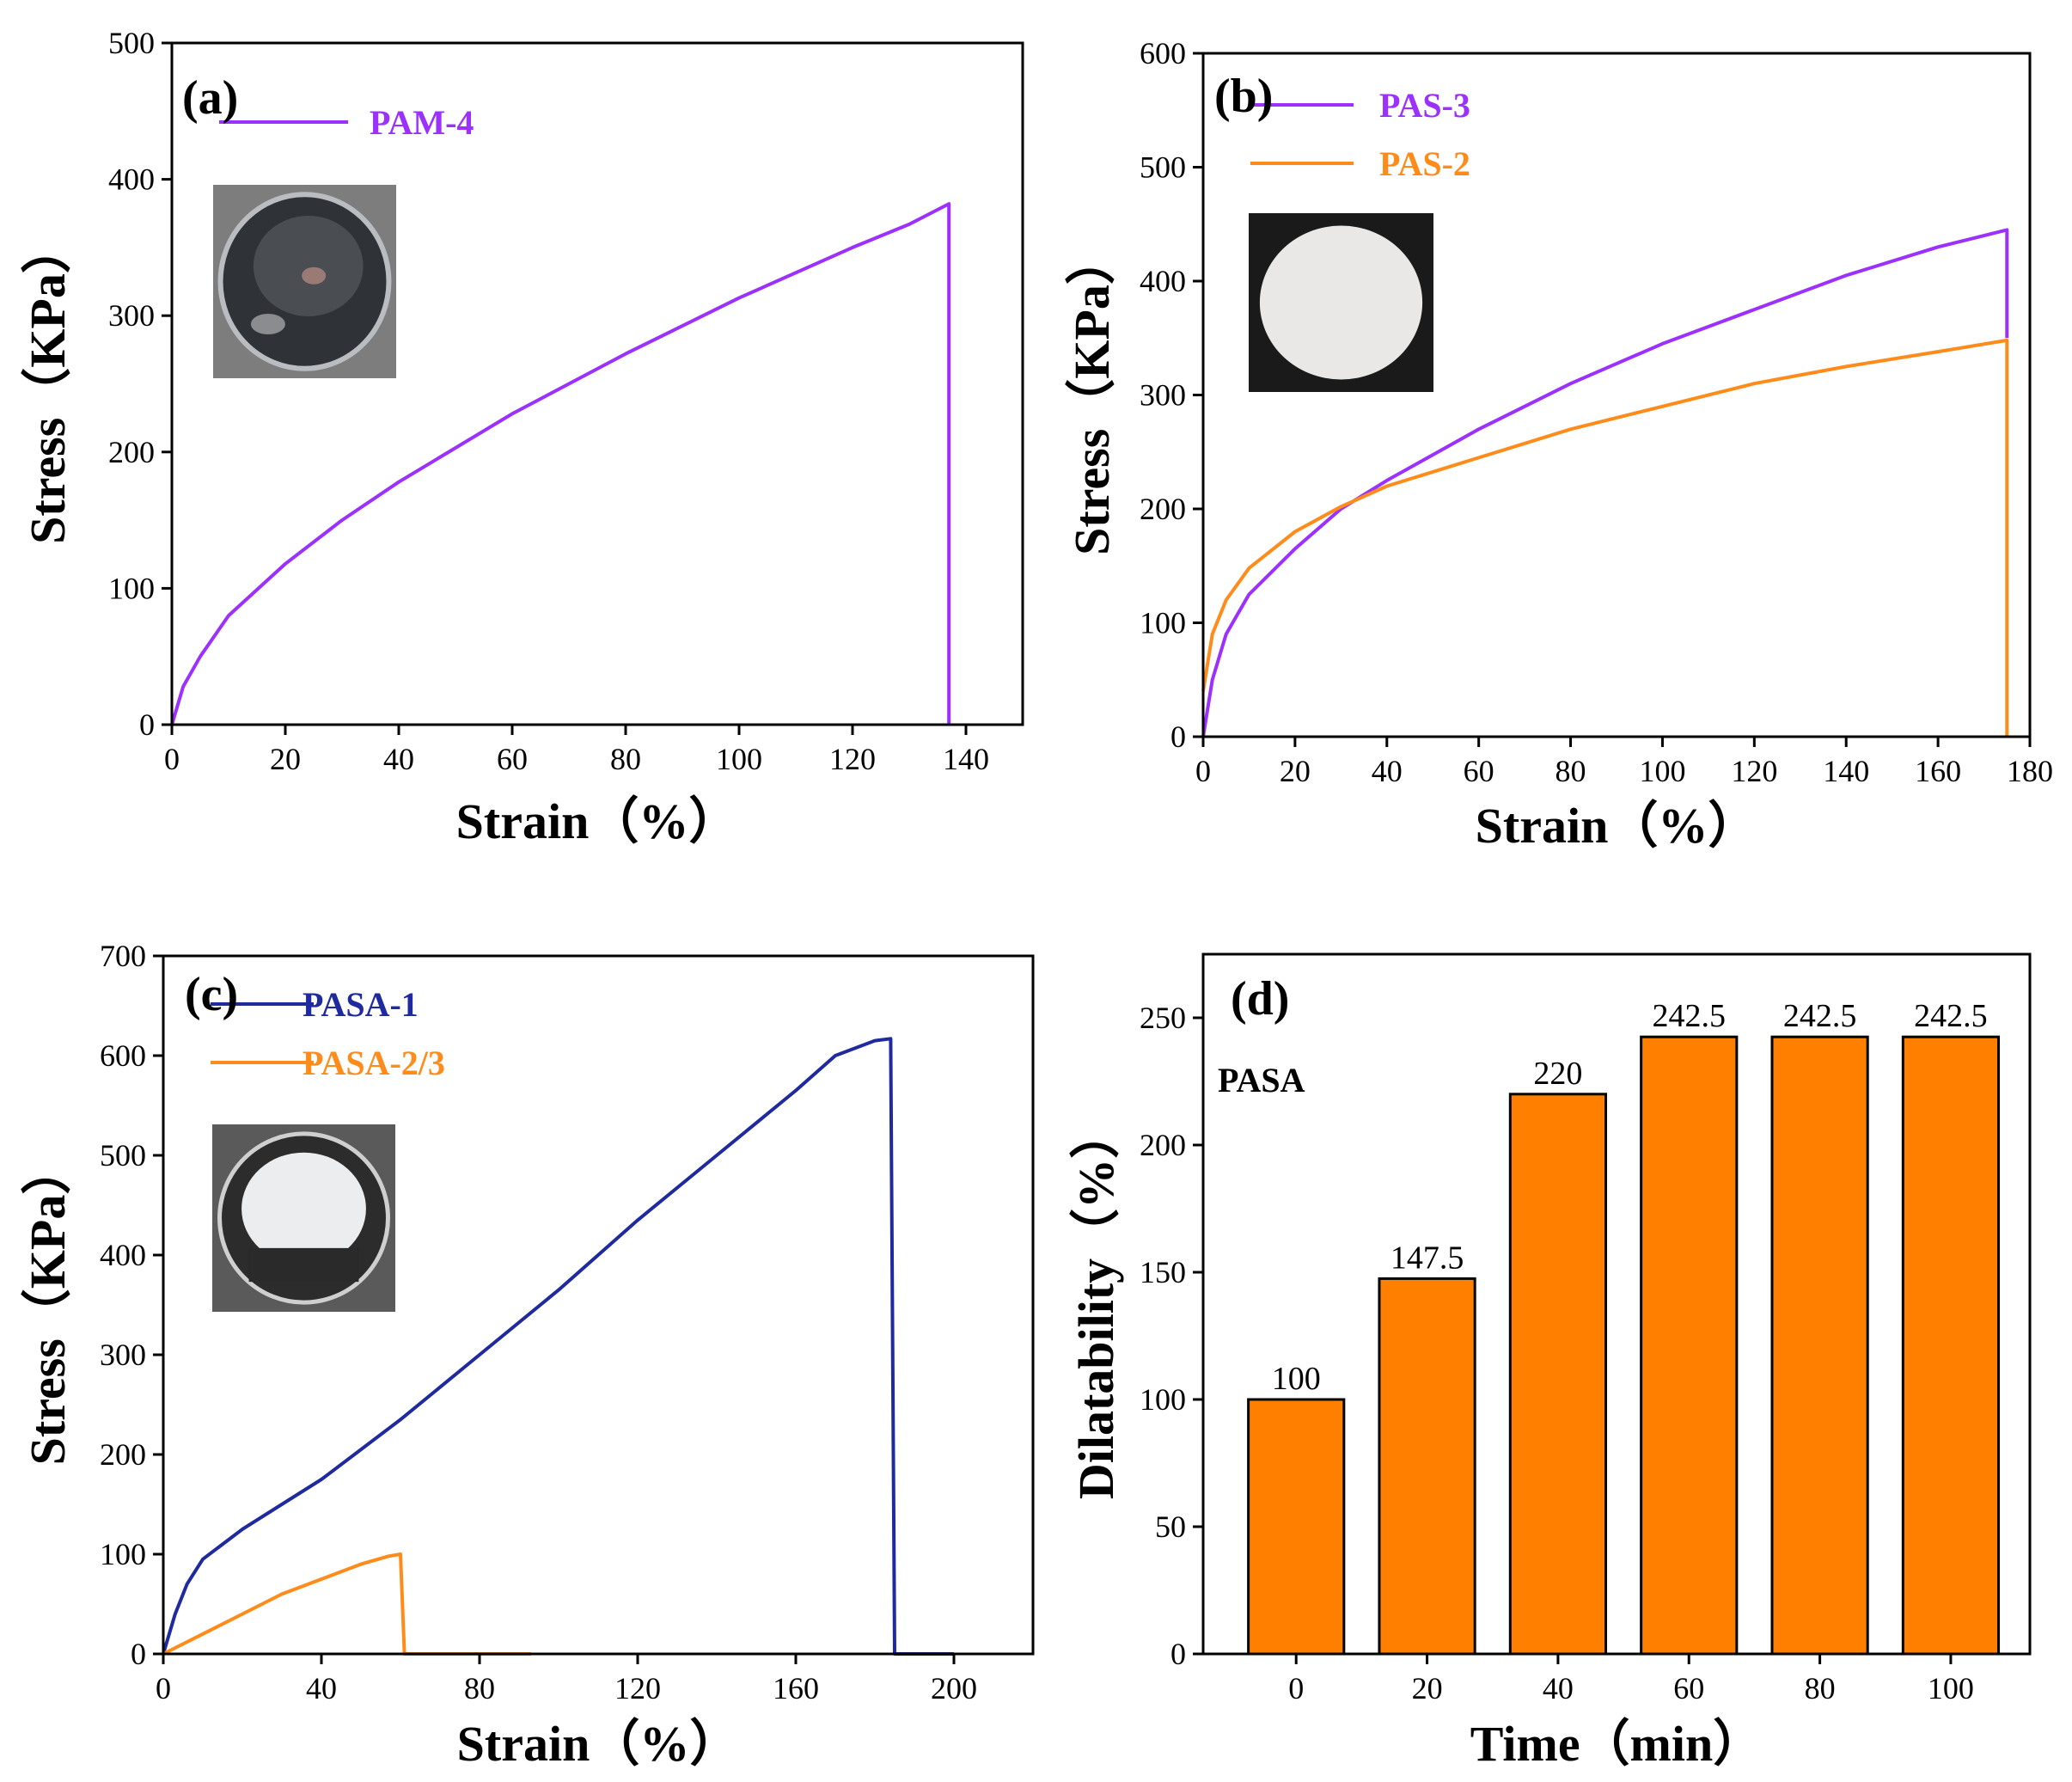  Describe the element at coordinates (1296, 1379) in the screenshot. I see `bar-value-label: 100` at that location.